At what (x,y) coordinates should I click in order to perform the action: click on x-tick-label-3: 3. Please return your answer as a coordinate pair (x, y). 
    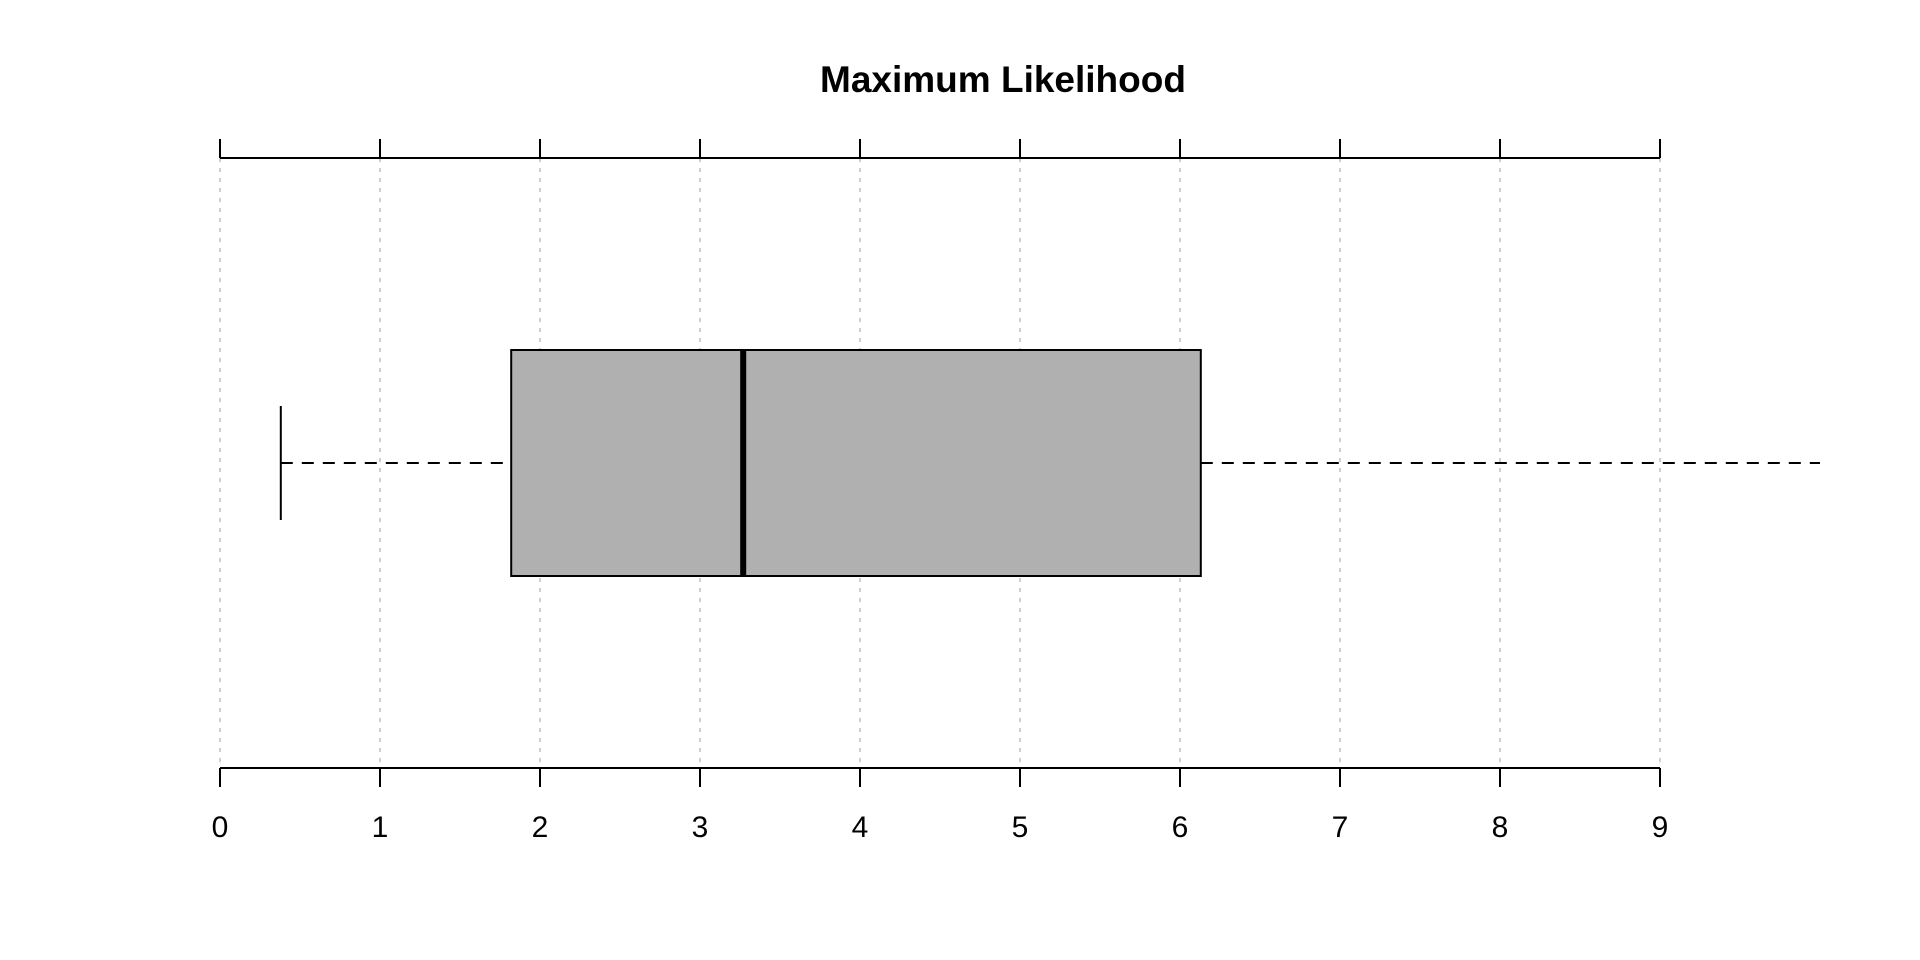
    Looking at the image, I should click on (700, 827).